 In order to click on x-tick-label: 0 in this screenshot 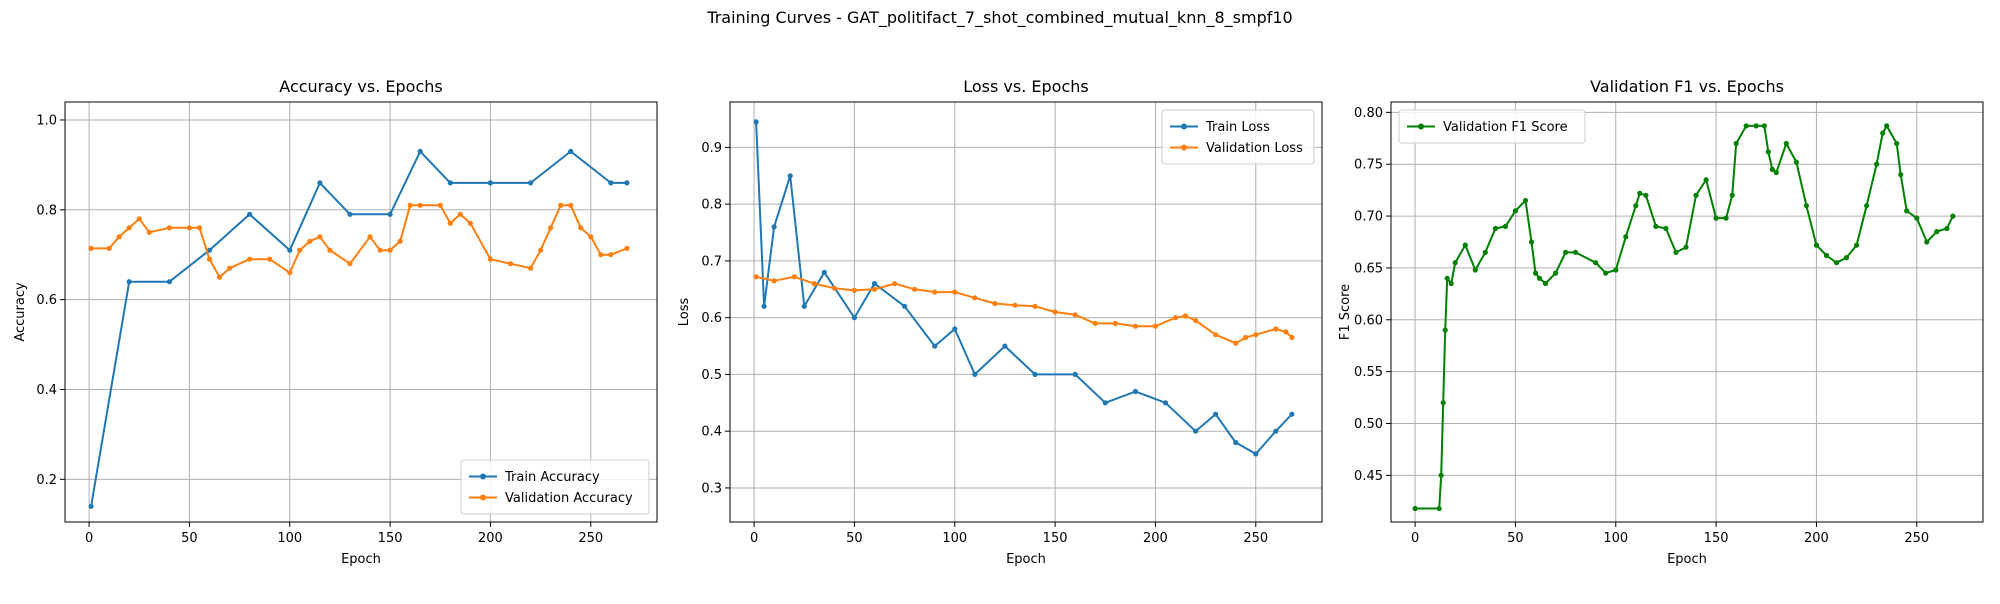, I will do `click(754, 538)`.